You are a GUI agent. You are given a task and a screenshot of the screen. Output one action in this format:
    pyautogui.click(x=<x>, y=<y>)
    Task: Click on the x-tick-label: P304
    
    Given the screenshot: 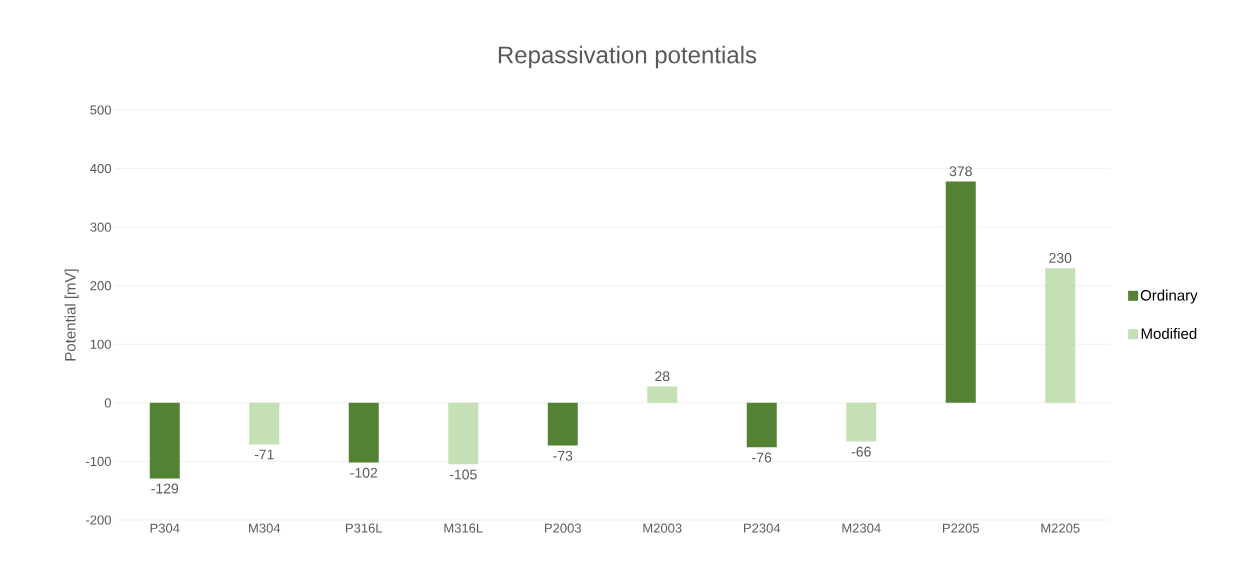 What is the action you would take?
    pyautogui.click(x=165, y=528)
    